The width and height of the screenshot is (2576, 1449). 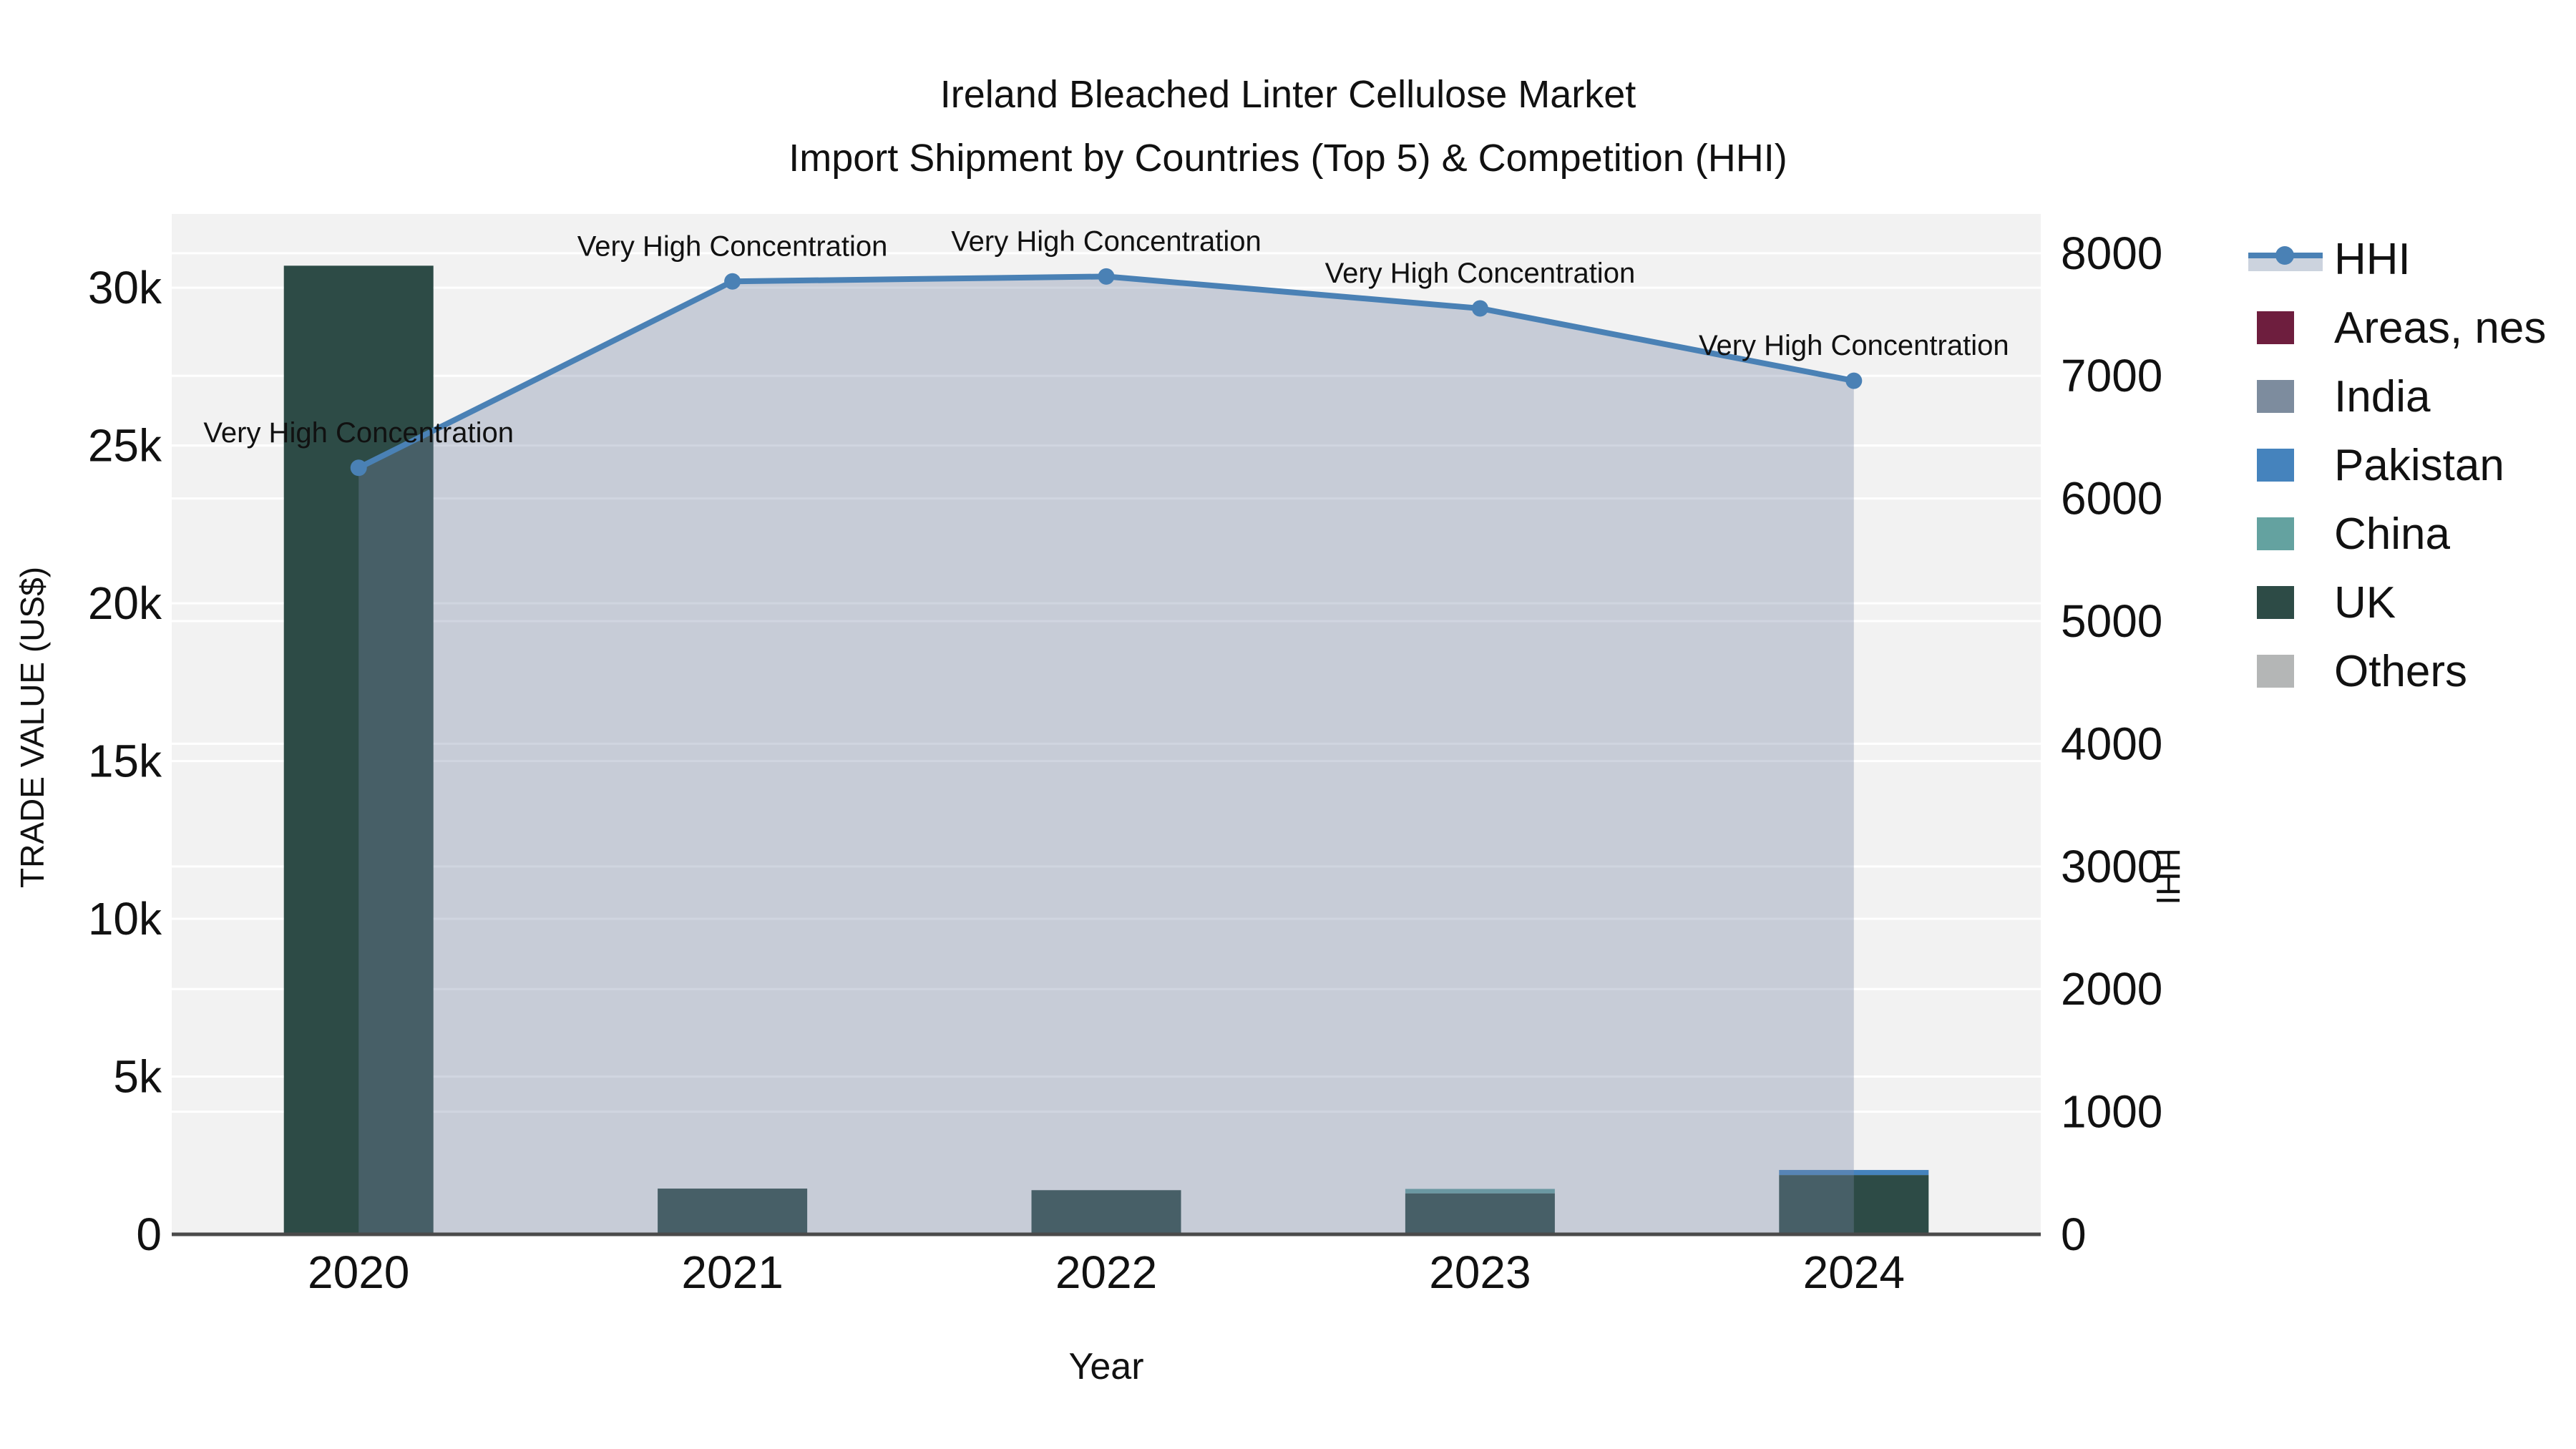 What do you see at coordinates (1854, 345) in the screenshot?
I see `annotation-2024: Very High Concentration` at bounding box center [1854, 345].